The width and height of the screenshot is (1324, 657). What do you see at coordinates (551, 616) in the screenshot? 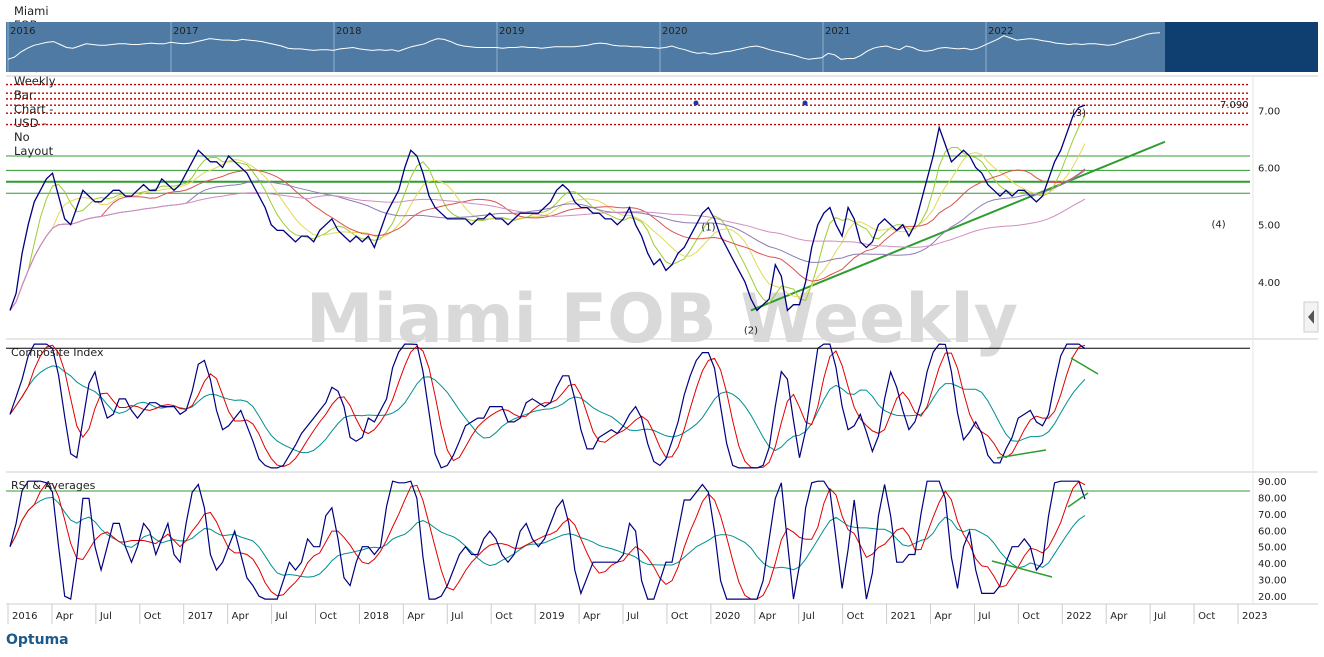
I see `x-tick-label: 2019` at bounding box center [551, 616].